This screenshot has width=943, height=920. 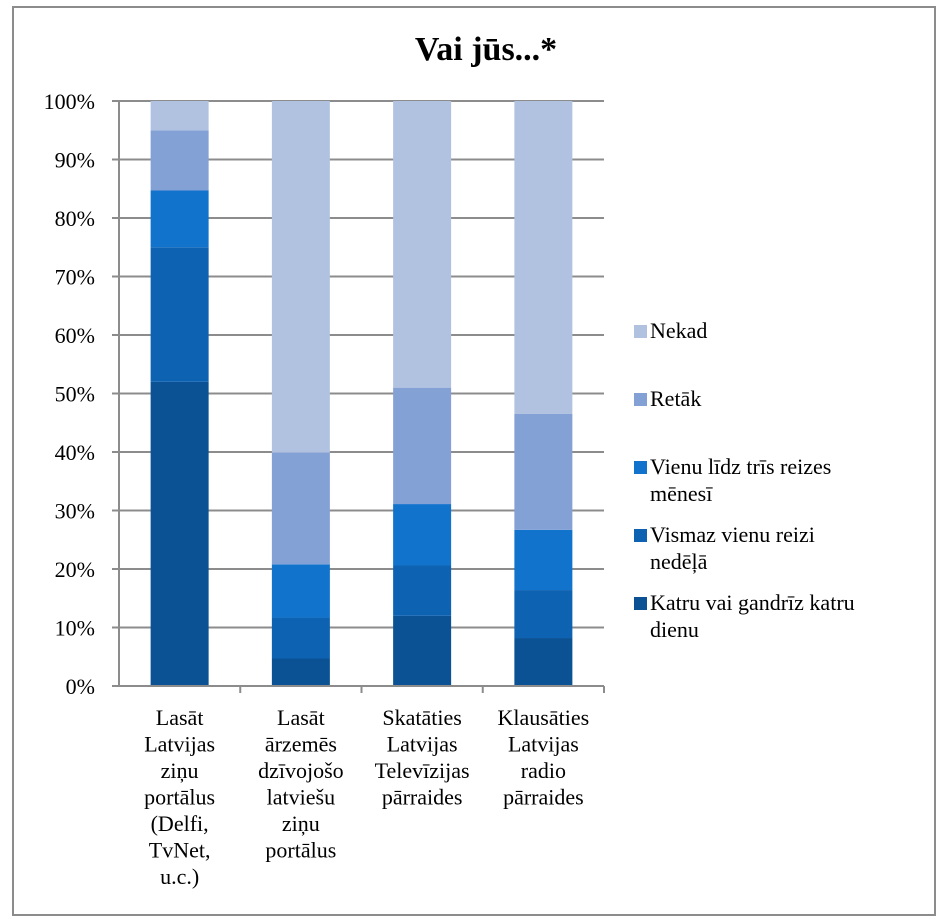 I want to click on legend-label-line: nedēļā, so click(x=679, y=561).